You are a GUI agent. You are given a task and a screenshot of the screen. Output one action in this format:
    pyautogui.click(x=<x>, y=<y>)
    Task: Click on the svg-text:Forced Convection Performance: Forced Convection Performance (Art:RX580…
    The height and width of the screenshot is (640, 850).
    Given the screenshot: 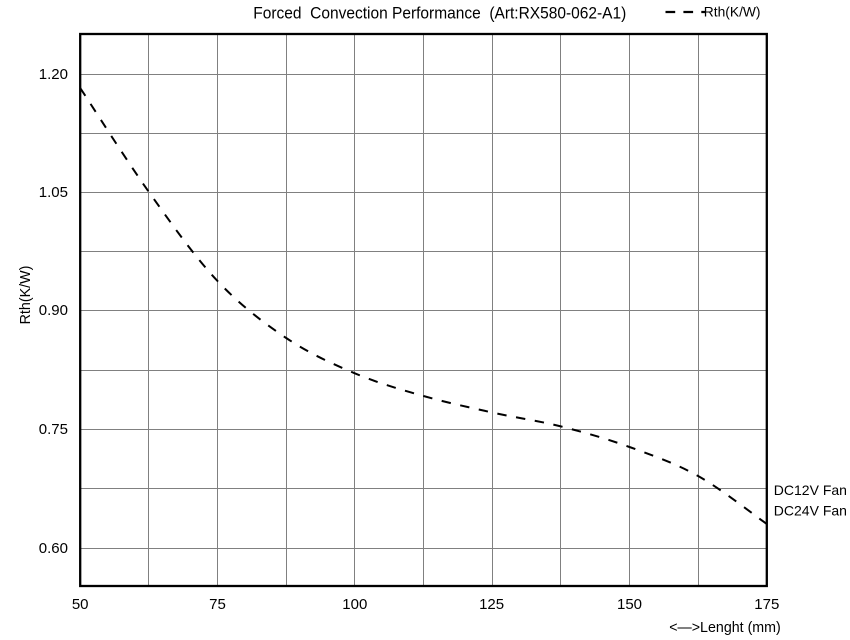 What is the action you would take?
    pyautogui.click(x=439, y=13)
    